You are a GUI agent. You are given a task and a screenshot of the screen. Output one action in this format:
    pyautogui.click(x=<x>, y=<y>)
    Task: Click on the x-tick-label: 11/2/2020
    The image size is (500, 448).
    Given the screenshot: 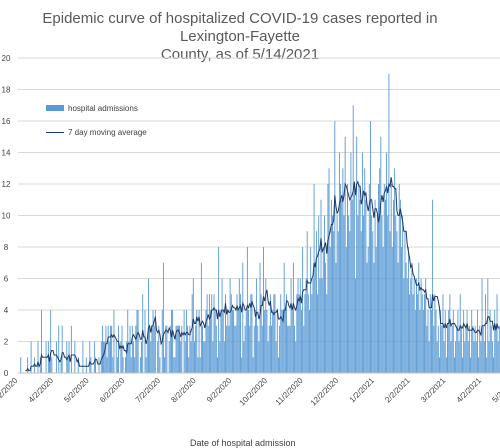 What is the action you would take?
    pyautogui.click(x=289, y=391)
    